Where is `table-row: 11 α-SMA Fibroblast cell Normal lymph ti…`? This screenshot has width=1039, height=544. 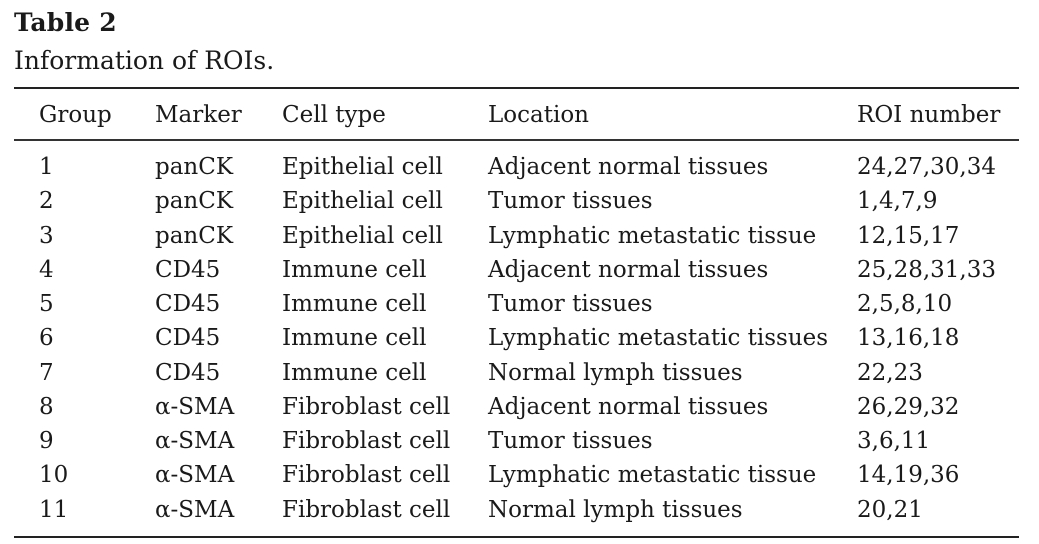 table-row: 11 α-SMA Fibroblast cell Normal lymph ti… is located at coordinates (519, 510).